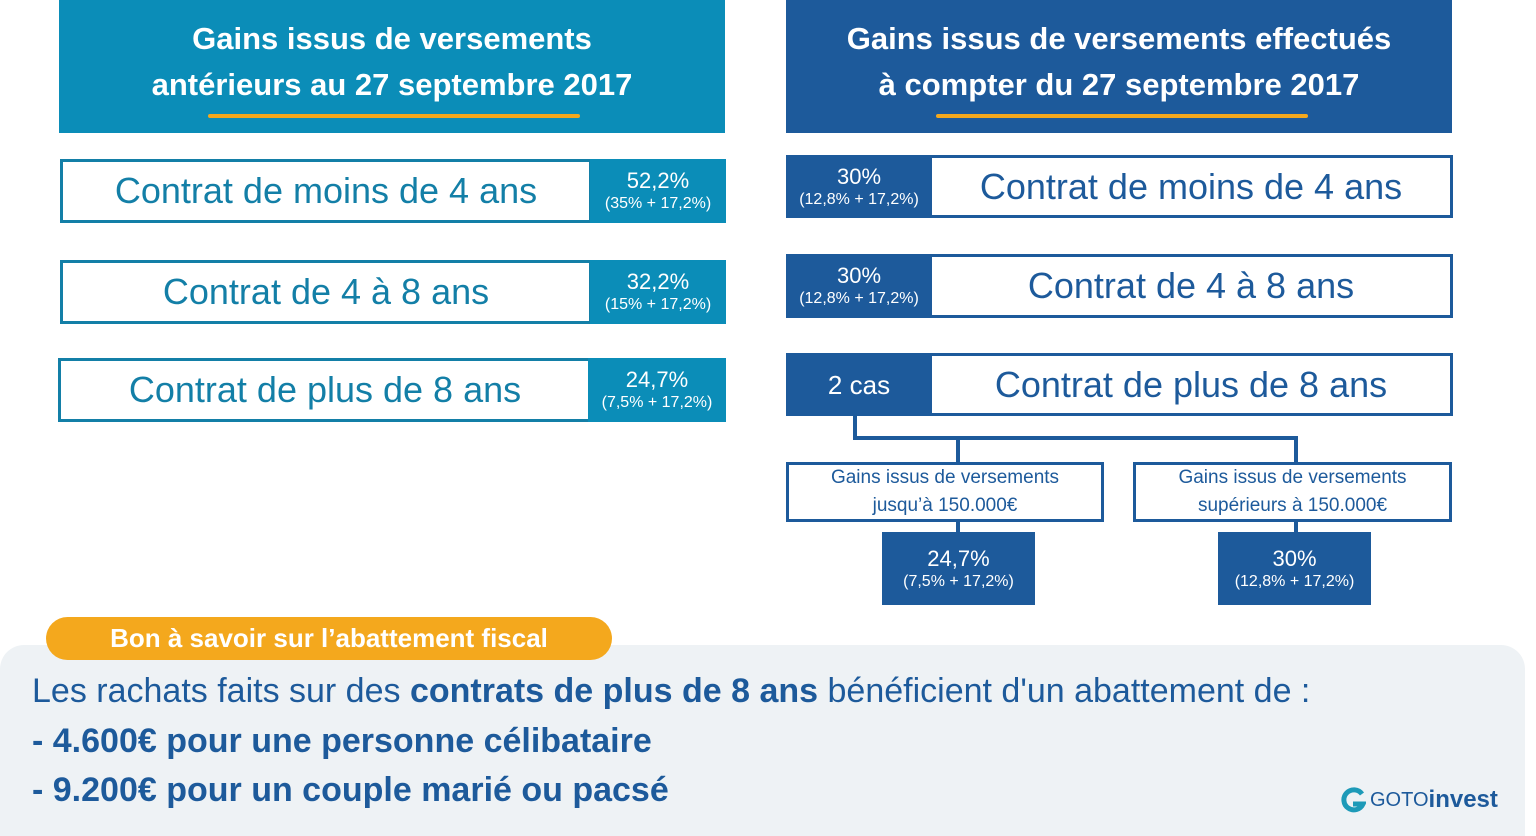  I want to click on branch-line: jusqu’à 150.000€, so click(945, 505).